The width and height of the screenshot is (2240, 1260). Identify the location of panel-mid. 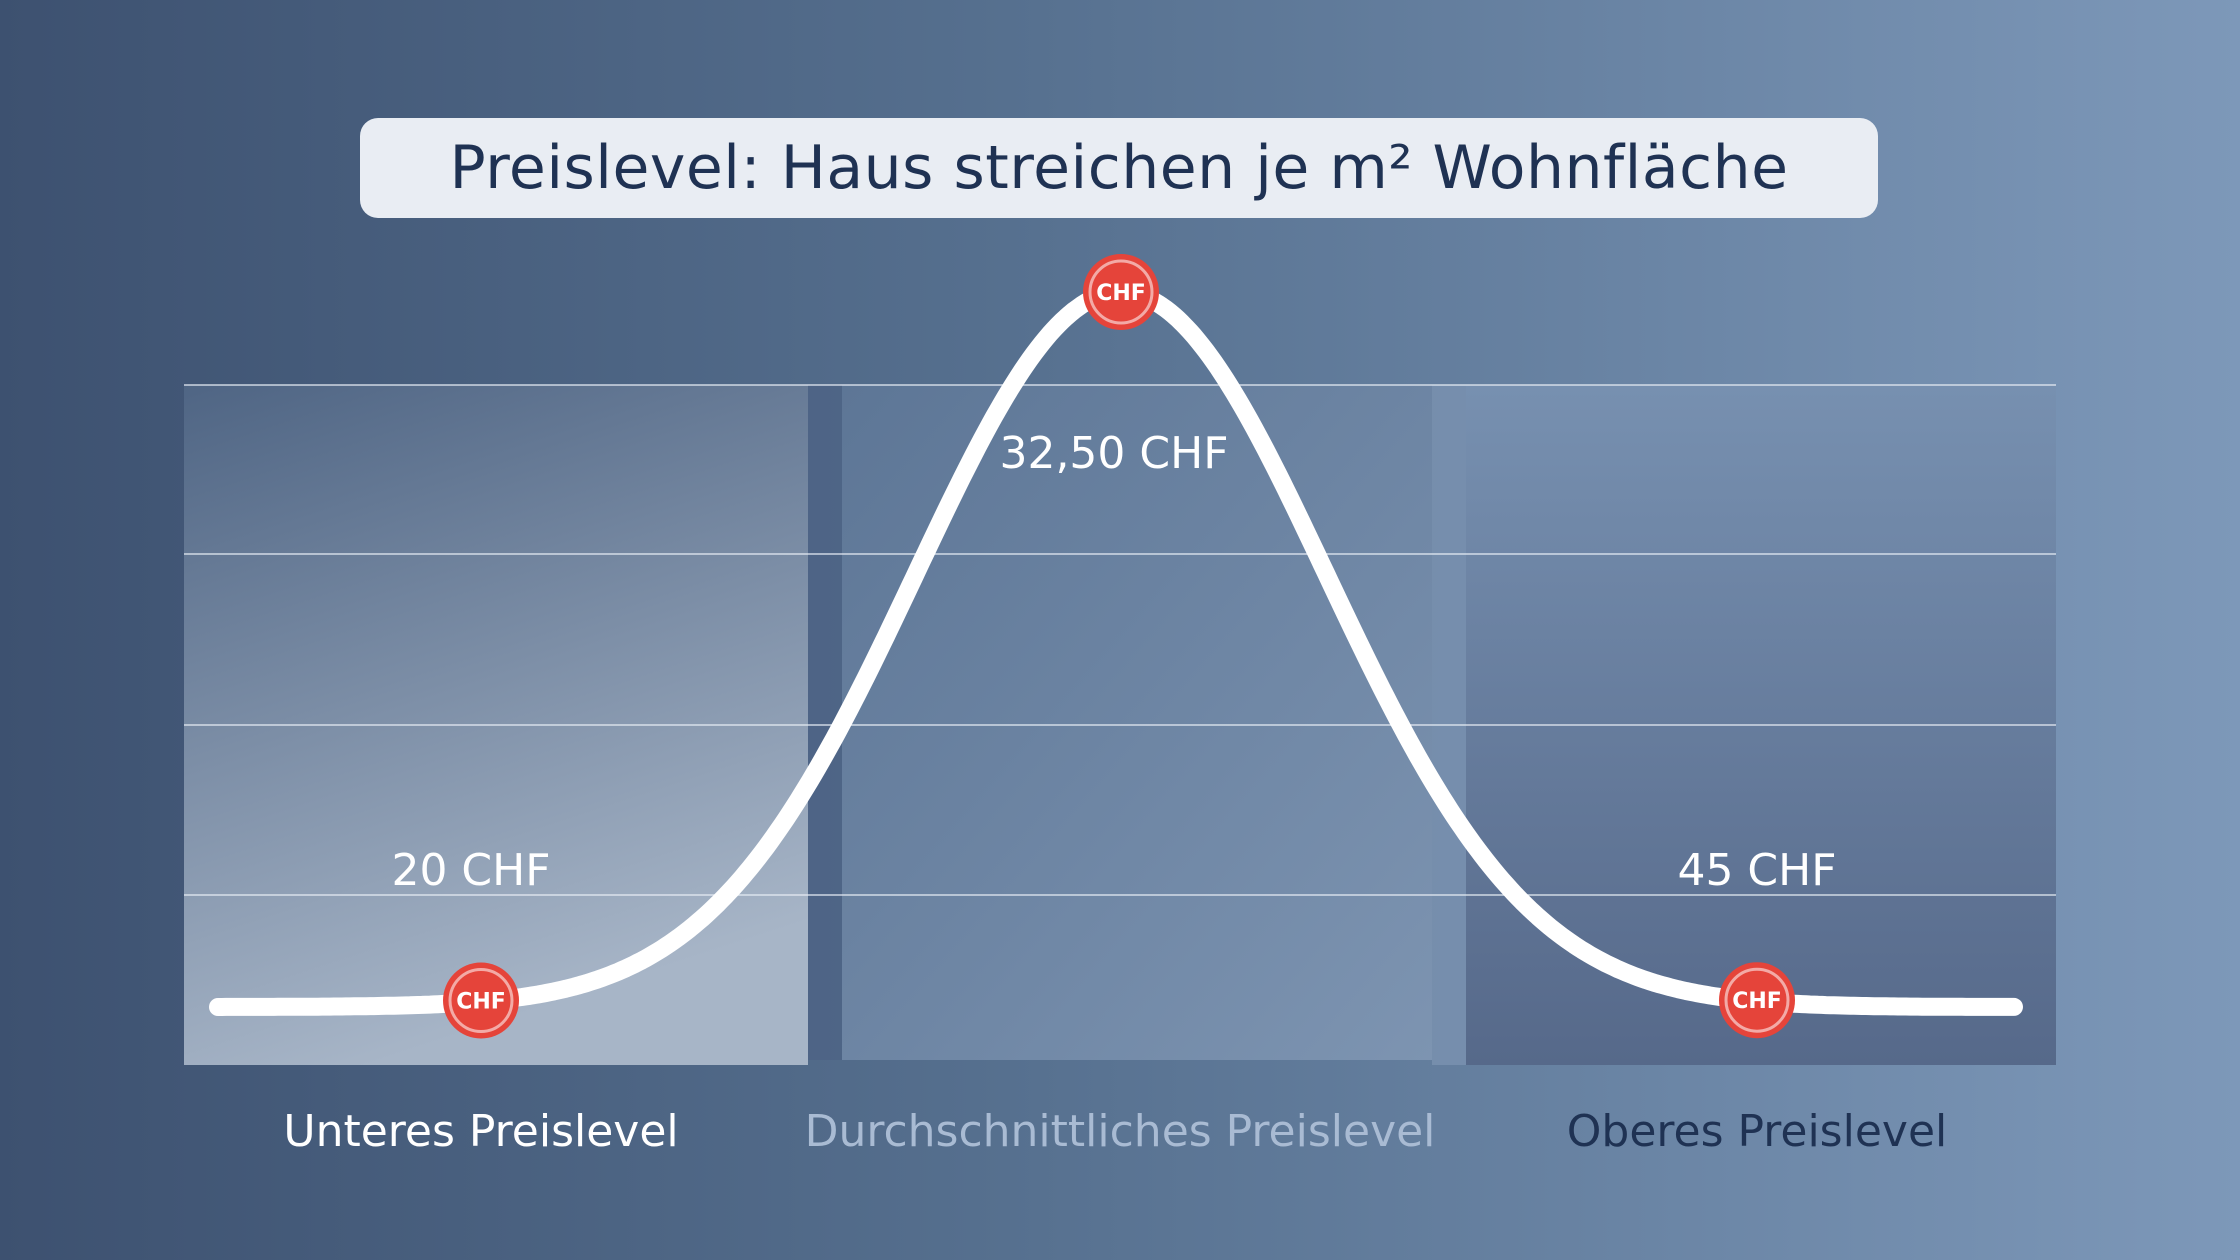
(1137, 722).